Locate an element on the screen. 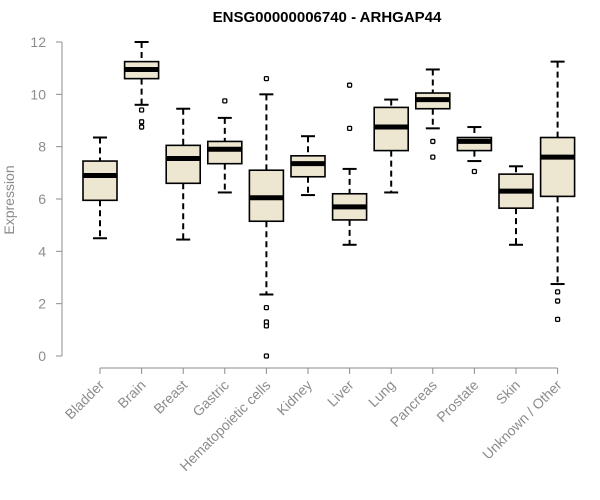 The width and height of the screenshot is (600, 500). y-tick-label: 8 is located at coordinates (42, 147).